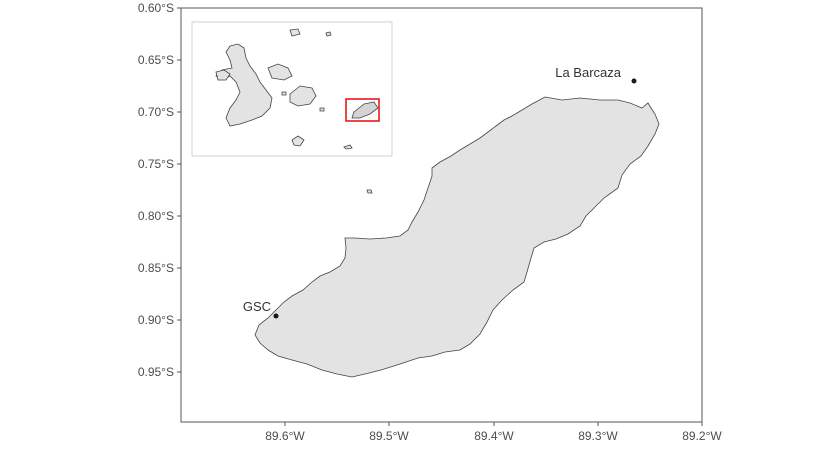 This screenshot has width=840, height=450. Describe the element at coordinates (223, 75) in the screenshot. I see `inset-island-fernandina` at that location.